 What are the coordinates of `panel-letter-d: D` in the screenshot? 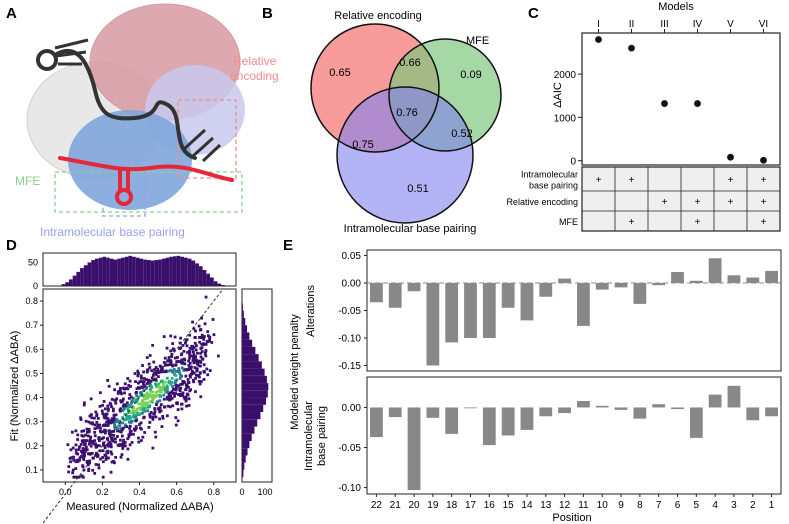 It's located at (11, 245).